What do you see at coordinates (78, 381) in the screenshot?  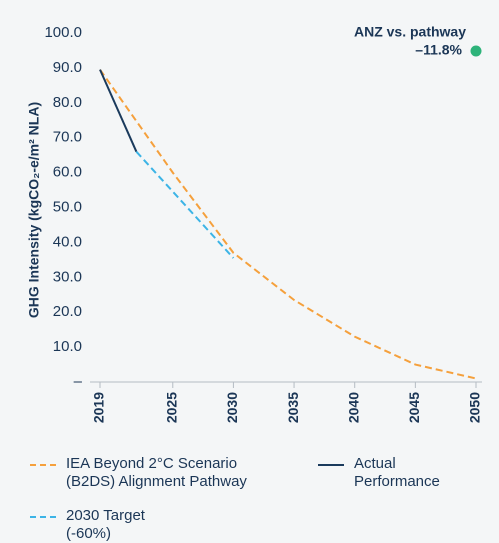 I see `y-tick-label: –` at bounding box center [78, 381].